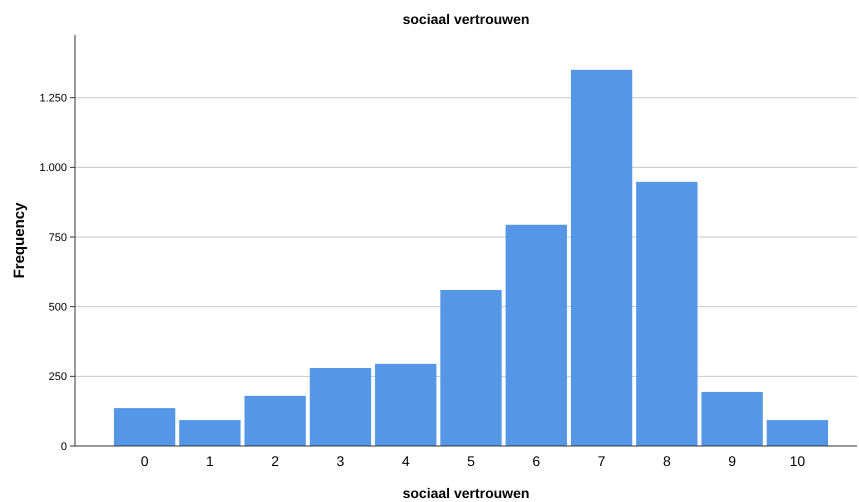  What do you see at coordinates (406, 461) in the screenshot?
I see `x-tick-label: 4` at bounding box center [406, 461].